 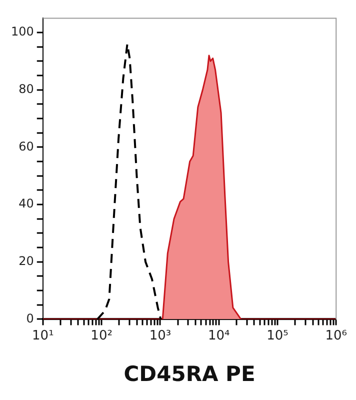 What do you see at coordinates (26, 146) in the screenshot?
I see `y-tick-label: 60` at bounding box center [26, 146].